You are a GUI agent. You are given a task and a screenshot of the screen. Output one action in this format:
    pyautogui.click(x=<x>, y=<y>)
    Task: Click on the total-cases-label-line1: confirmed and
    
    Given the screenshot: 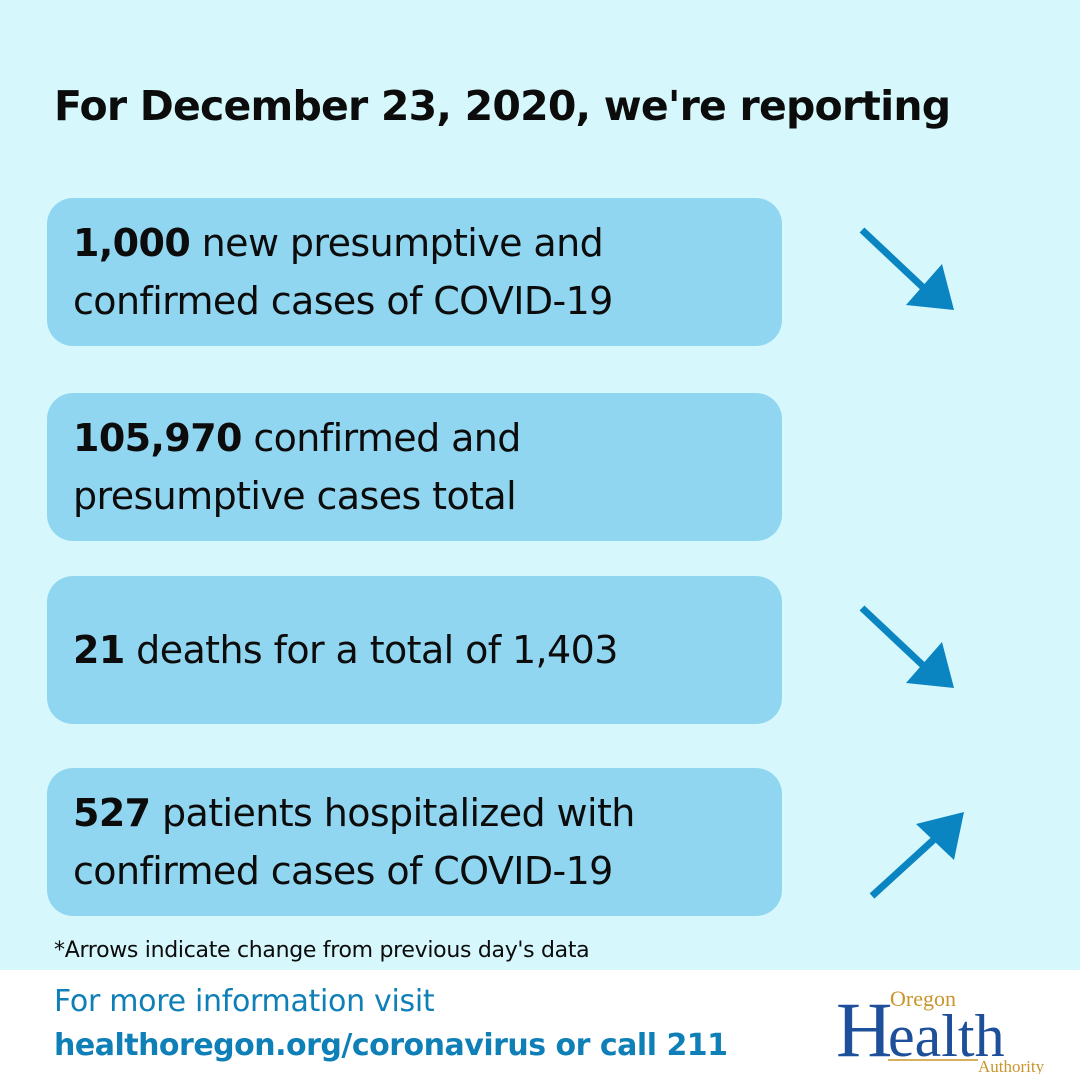 What is the action you would take?
    pyautogui.click(x=381, y=438)
    